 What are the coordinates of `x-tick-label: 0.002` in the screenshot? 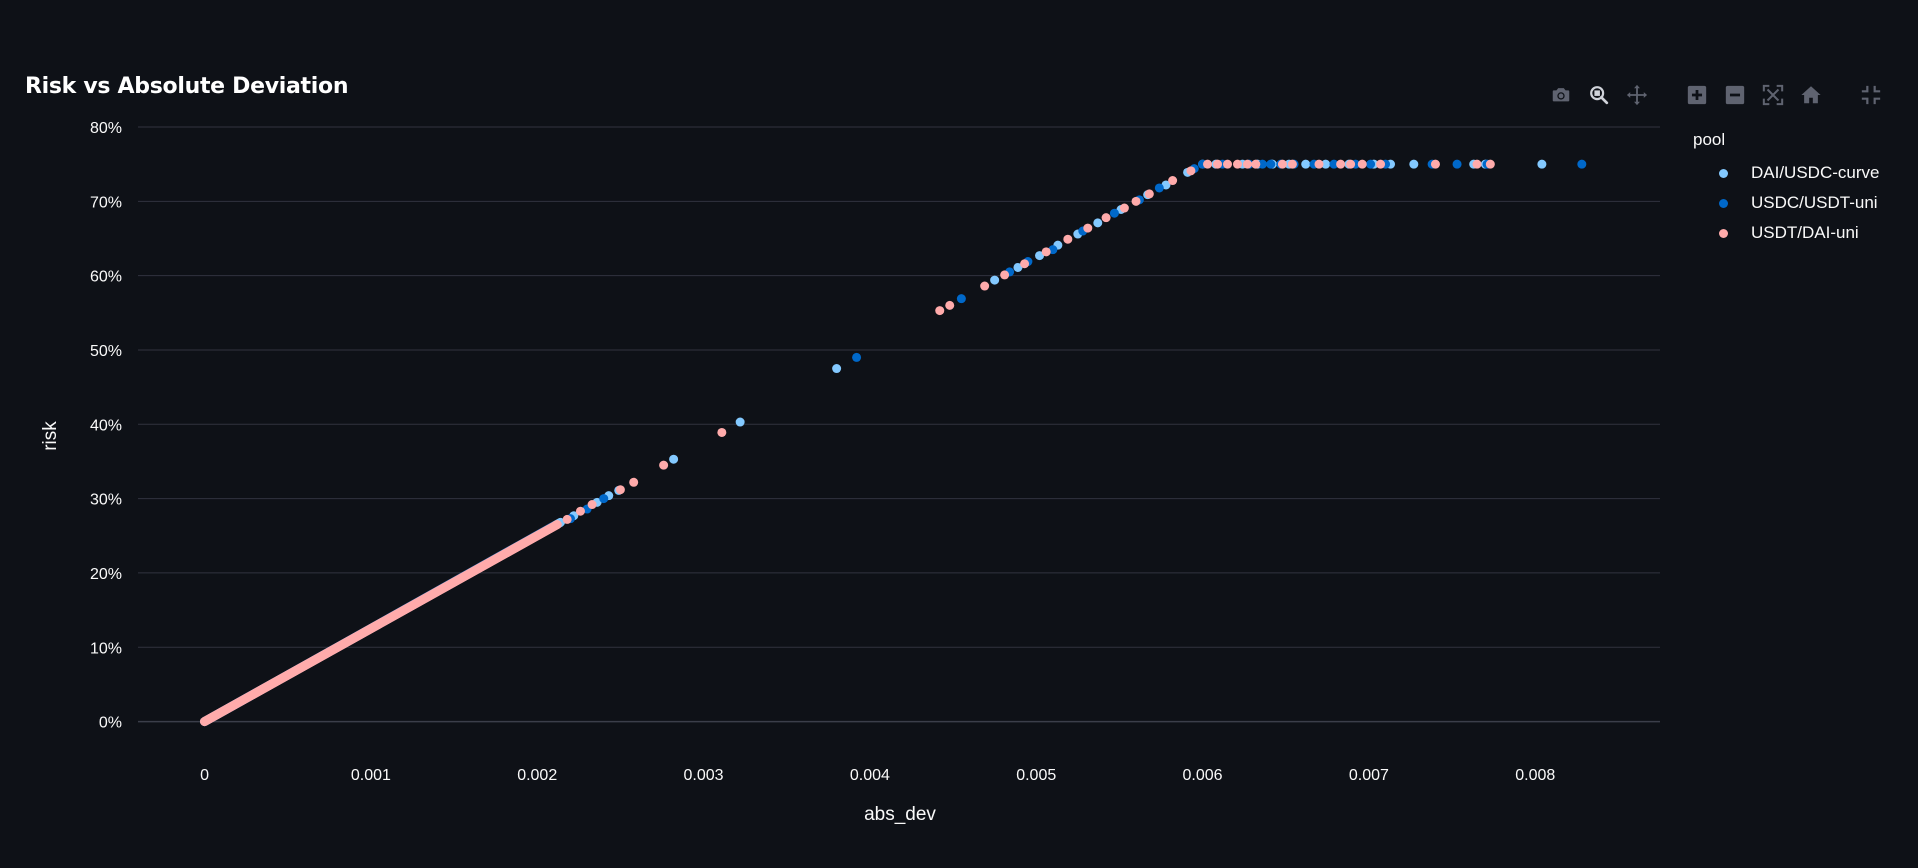 It's located at (537, 775).